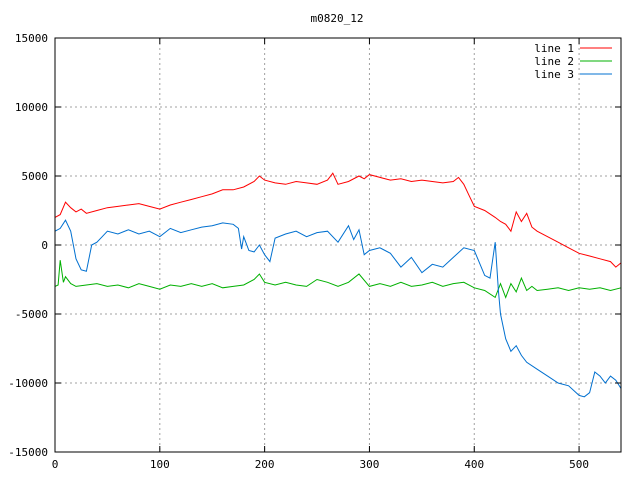 The height and width of the screenshot is (480, 640). What do you see at coordinates (579, 464) in the screenshot?
I see `x-tick-label: 500` at bounding box center [579, 464].